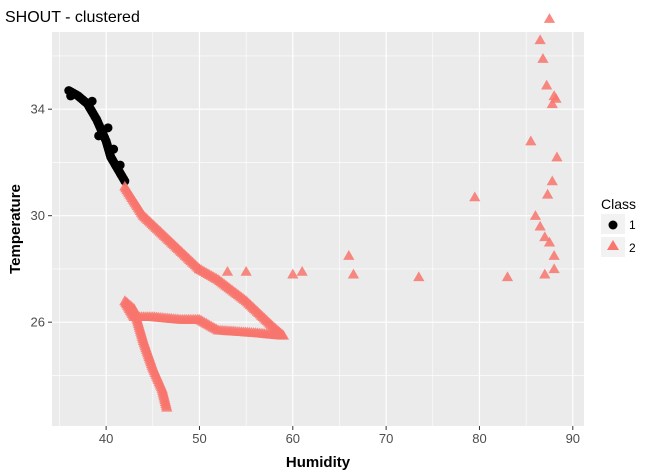 This screenshot has width=655, height=475. What do you see at coordinates (613, 245) in the screenshot?
I see `legend-key-triangle-icon` at bounding box center [613, 245].